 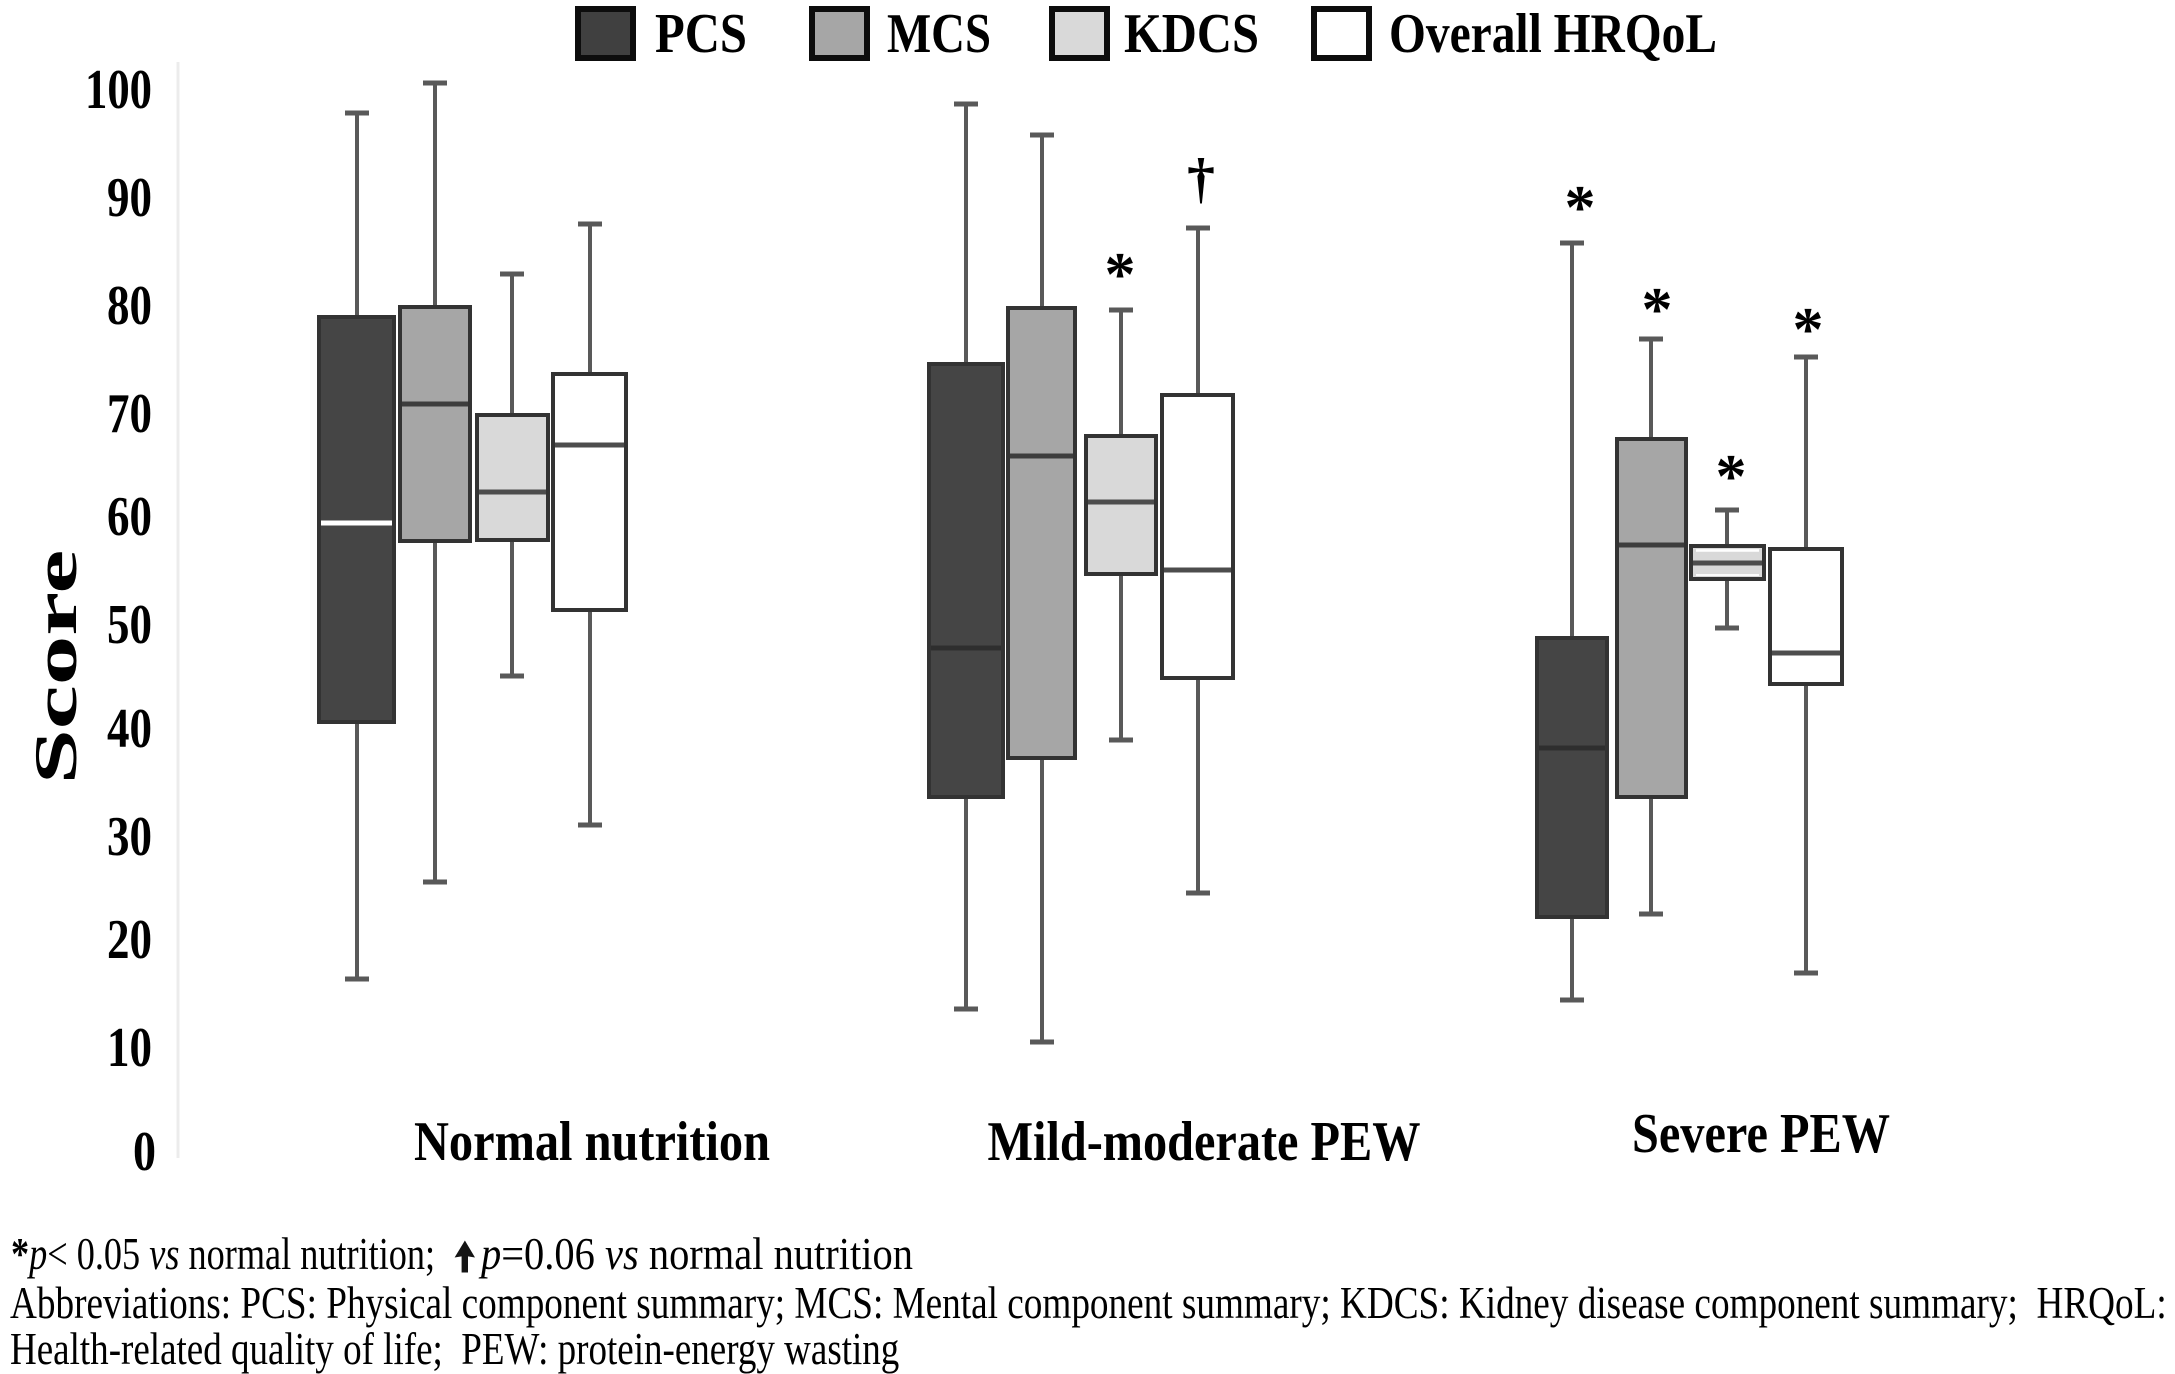 What do you see at coordinates (592, 1142) in the screenshot?
I see `svg-text: Normal nutrition` at bounding box center [592, 1142].